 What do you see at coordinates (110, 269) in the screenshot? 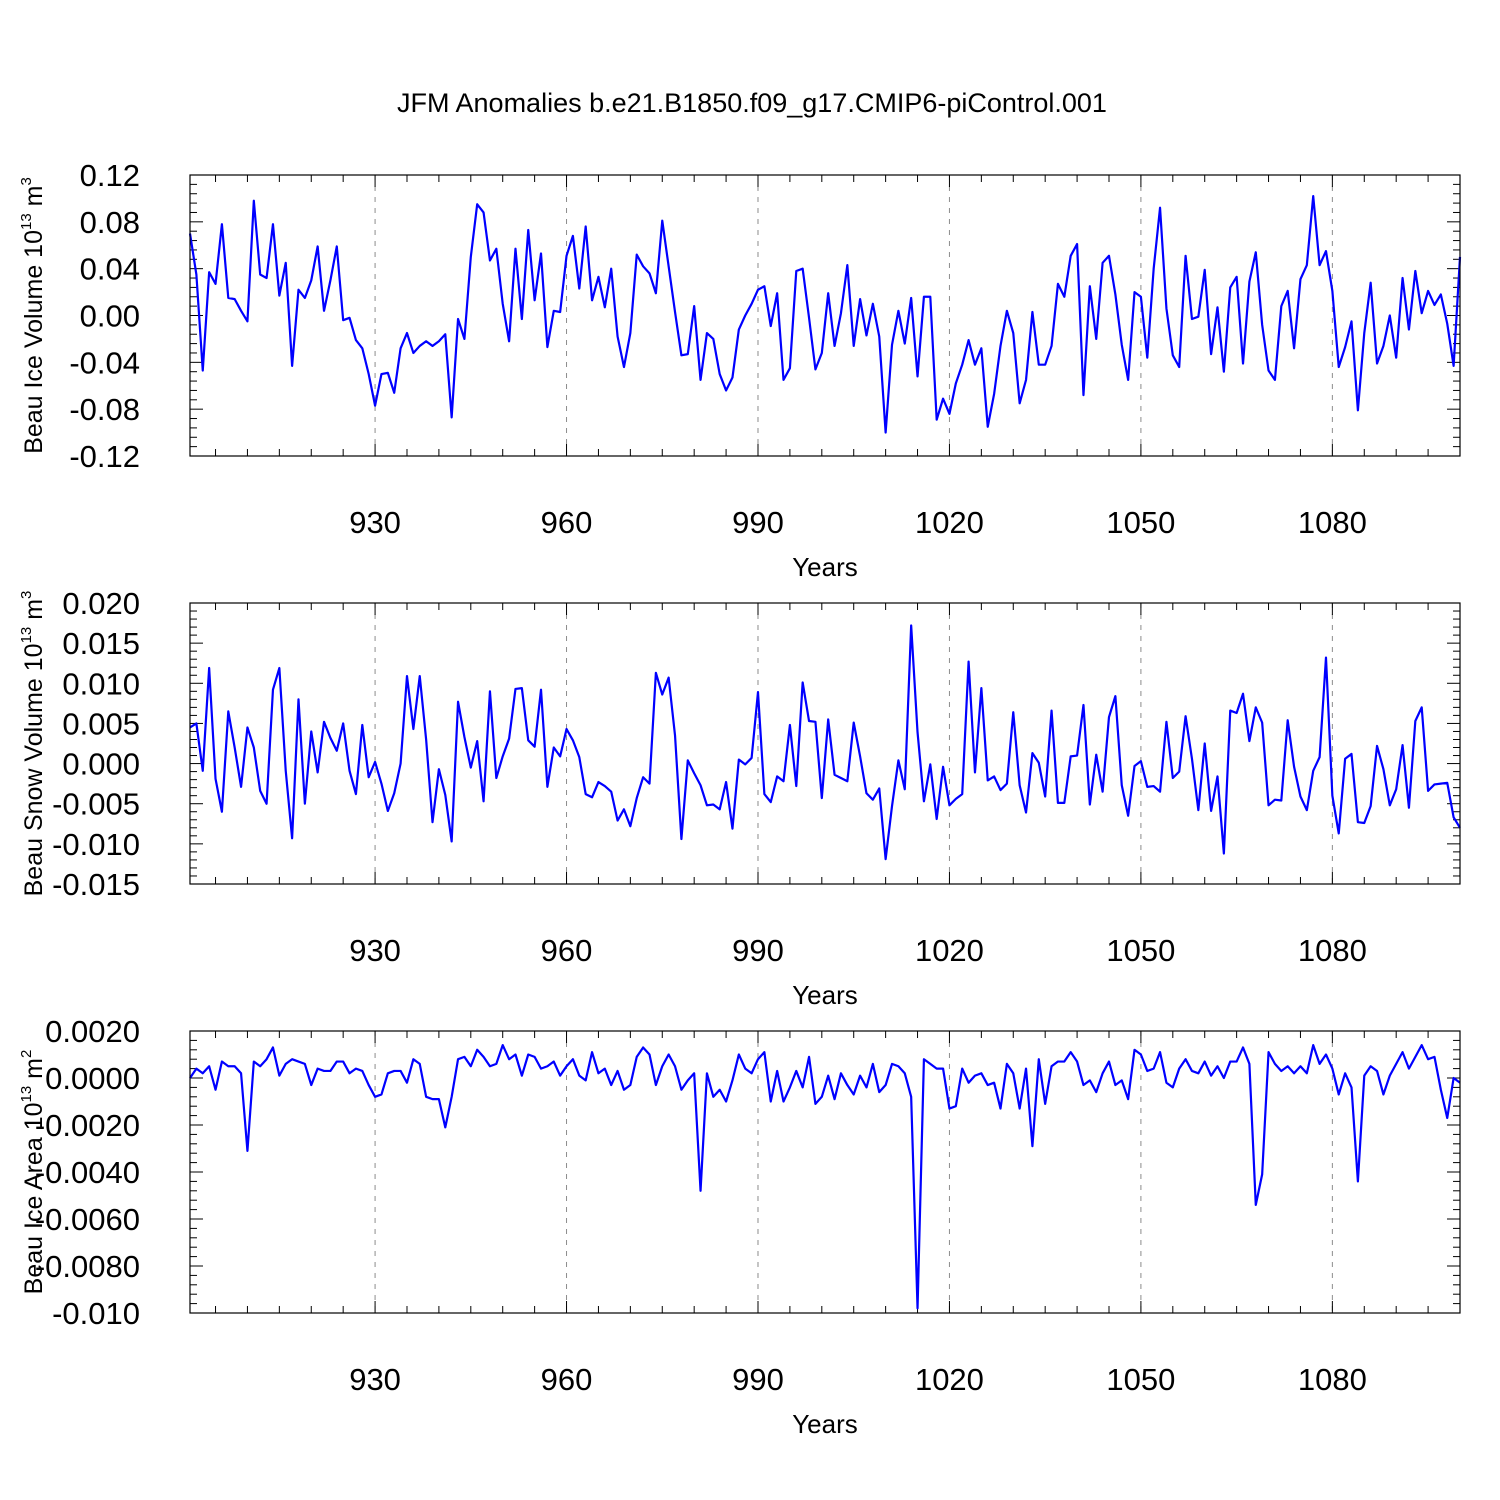
I see `y-tick-label: 0.04` at bounding box center [110, 269].